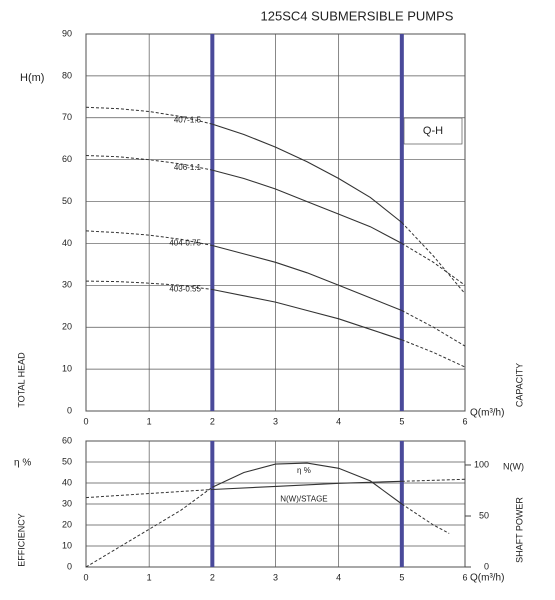 The height and width of the screenshot is (600, 555). I want to click on annotation: Q-H, so click(433, 131).